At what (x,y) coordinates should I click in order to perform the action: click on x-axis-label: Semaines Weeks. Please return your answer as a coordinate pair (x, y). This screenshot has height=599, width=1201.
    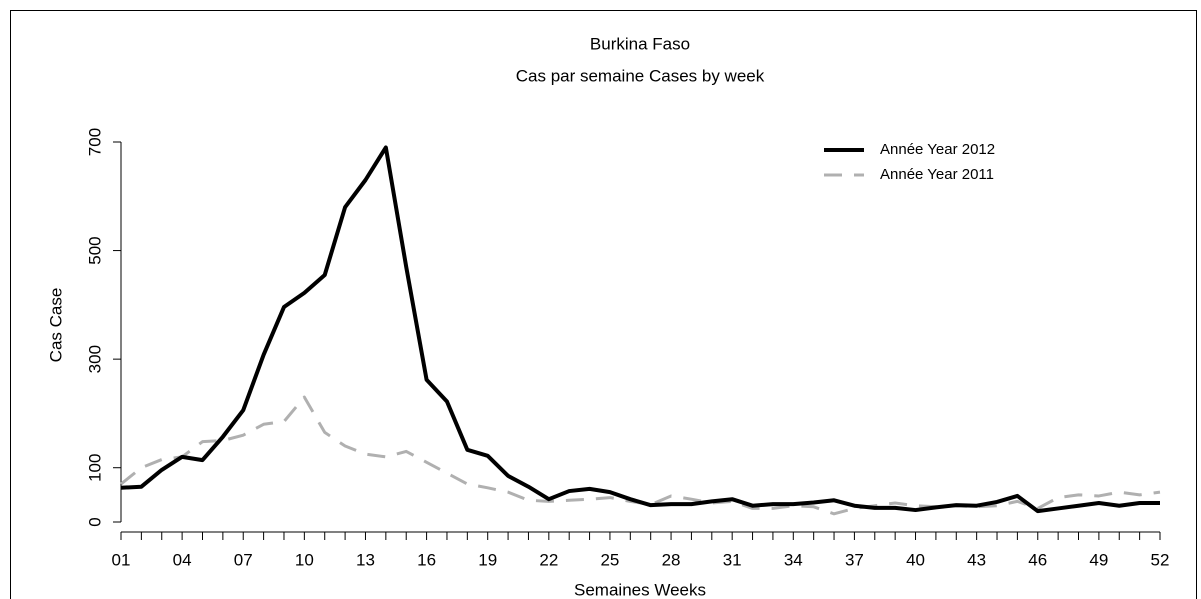
    Looking at the image, I should click on (640, 589).